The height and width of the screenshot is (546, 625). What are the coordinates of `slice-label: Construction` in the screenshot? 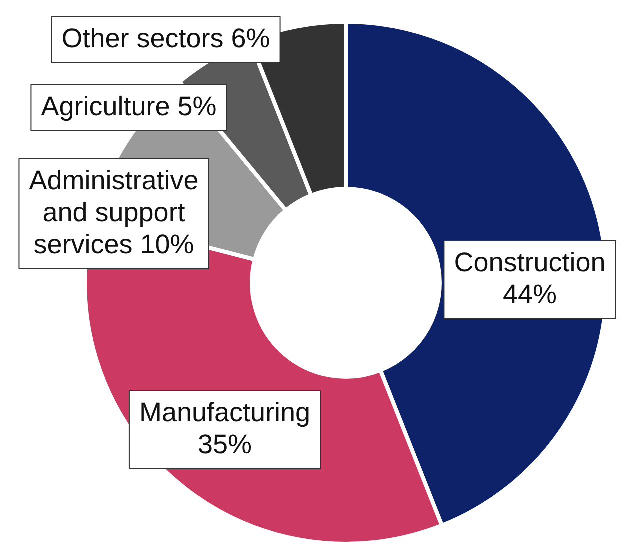 It's located at (530, 262).